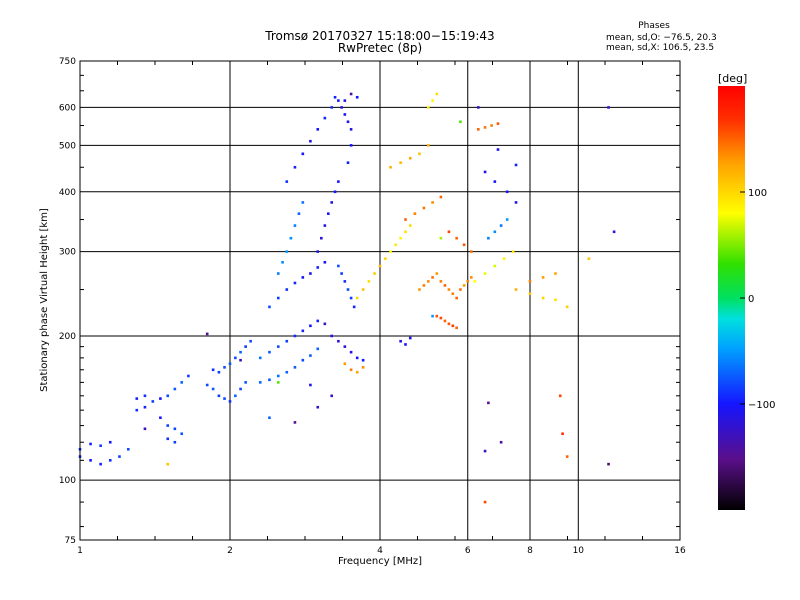 The height and width of the screenshot is (600, 800). Describe the element at coordinates (67, 253) in the screenshot. I see `y-tick-label: 300` at that location.